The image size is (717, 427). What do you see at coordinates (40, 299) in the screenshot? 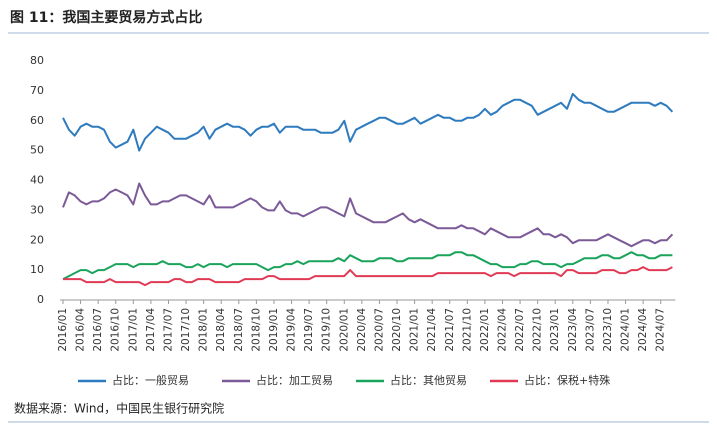
I see `y-tick-label: 0` at bounding box center [40, 299].